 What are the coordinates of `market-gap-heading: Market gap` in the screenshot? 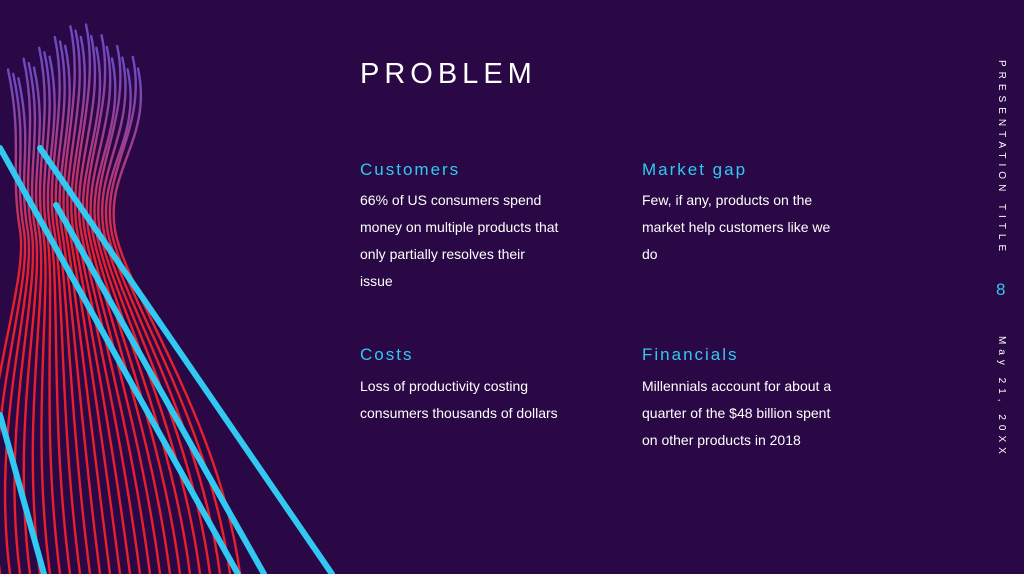 It's located at (695, 169).